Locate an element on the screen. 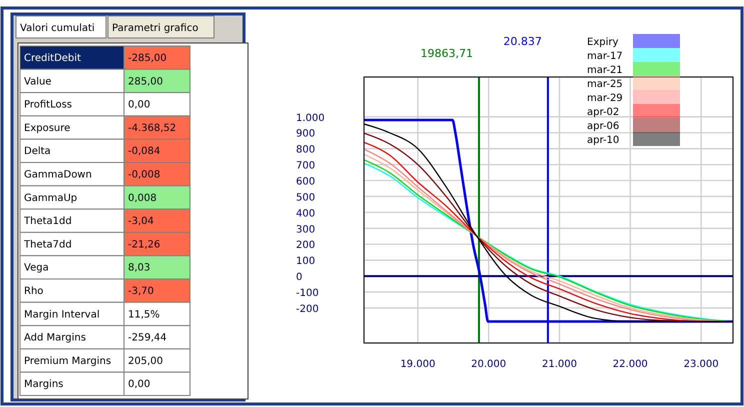  y-tick-label: 600 is located at coordinates (306, 182).